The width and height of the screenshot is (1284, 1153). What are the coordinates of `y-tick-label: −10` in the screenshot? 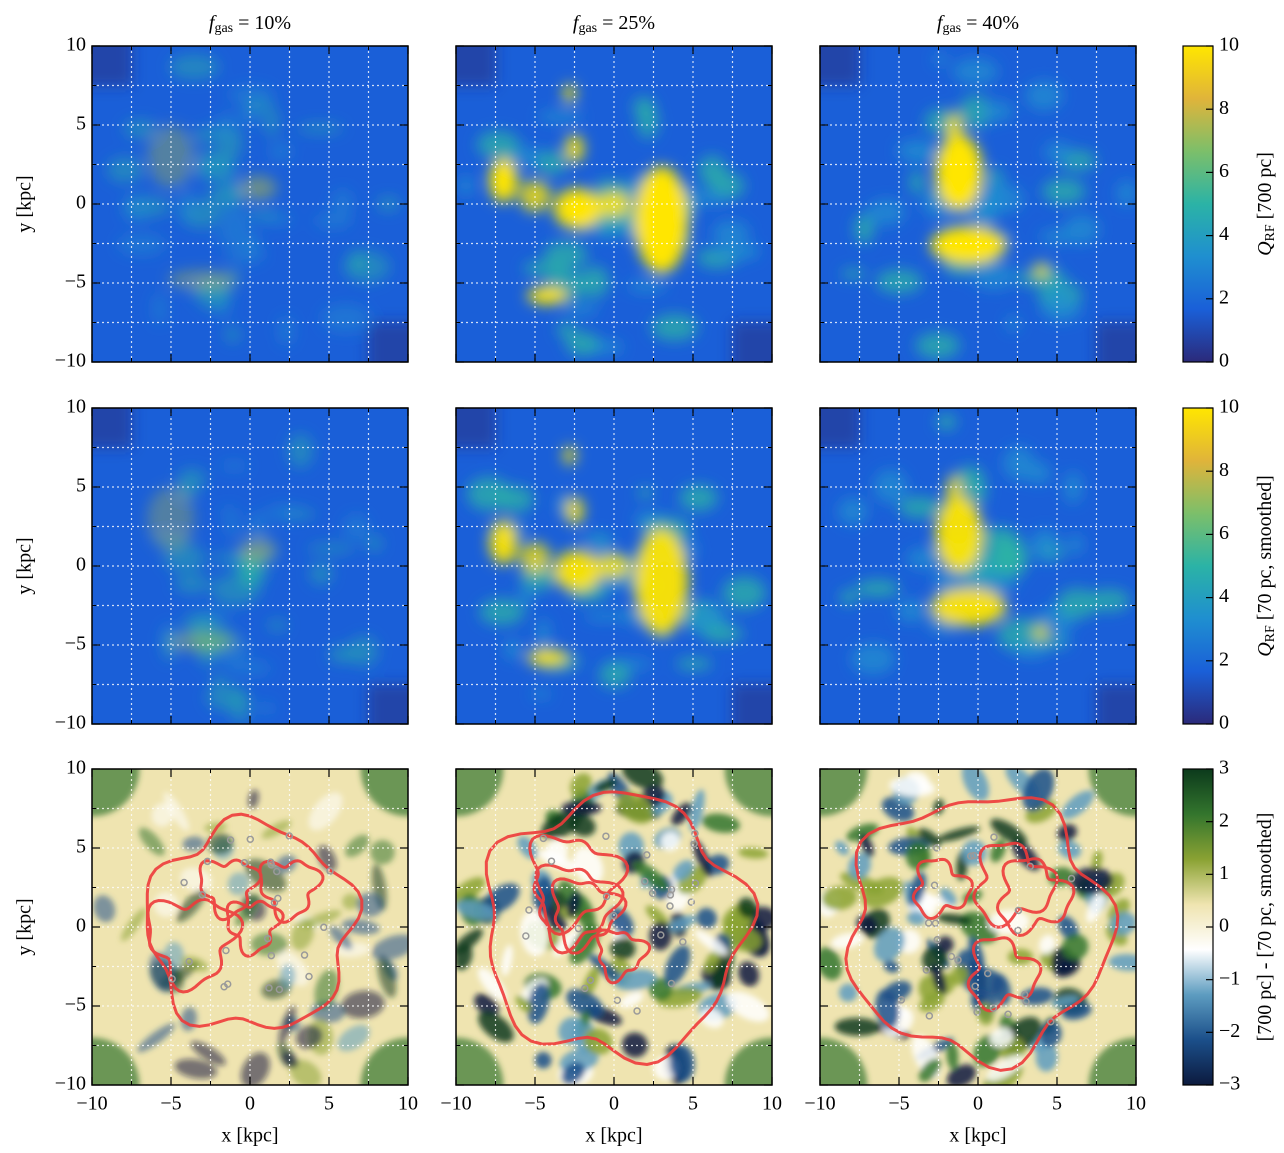 It's located at (70, 1084).